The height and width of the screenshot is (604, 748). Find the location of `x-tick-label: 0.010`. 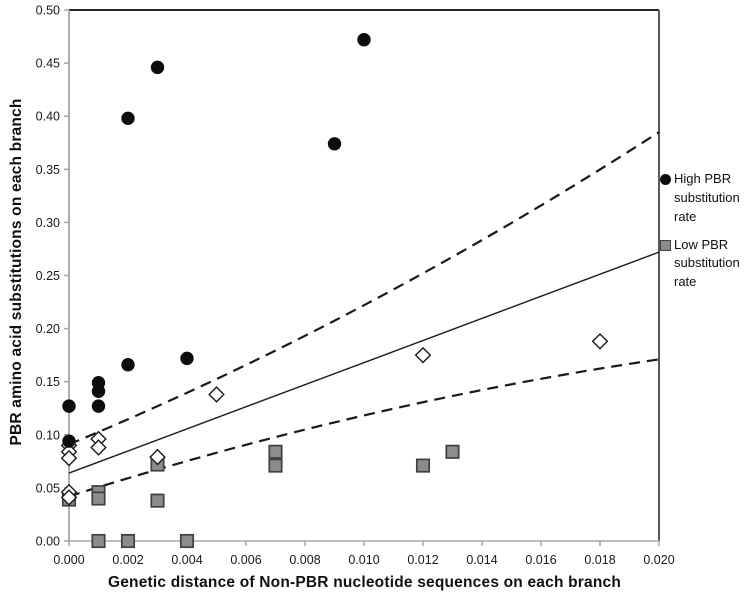

x-tick-label: 0.010 is located at coordinates (363, 560).